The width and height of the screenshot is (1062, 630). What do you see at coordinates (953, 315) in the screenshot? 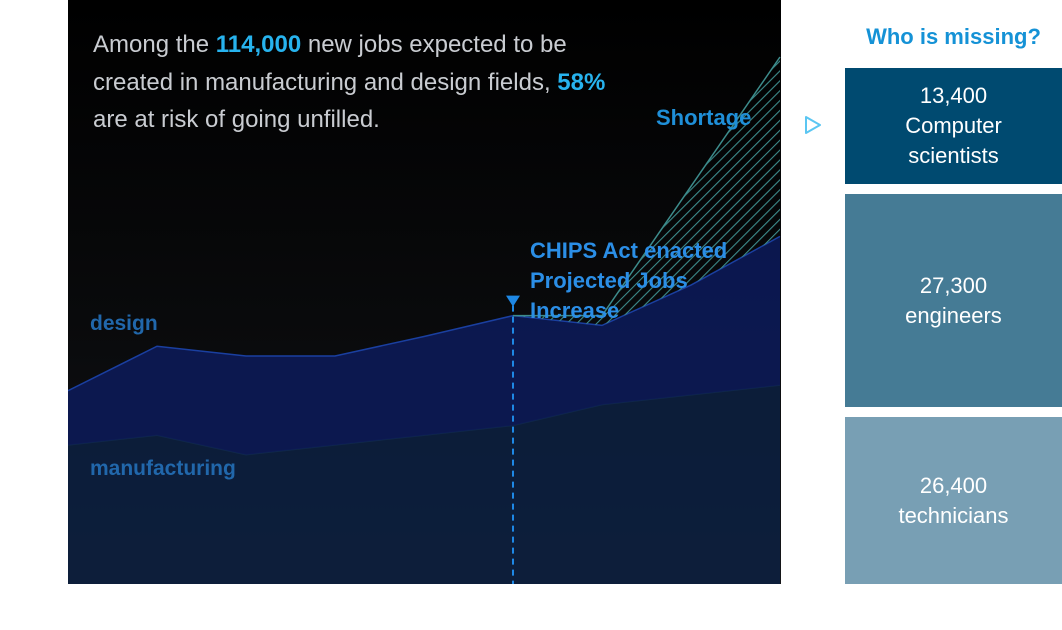
I see `box-label: engineers` at bounding box center [953, 315].